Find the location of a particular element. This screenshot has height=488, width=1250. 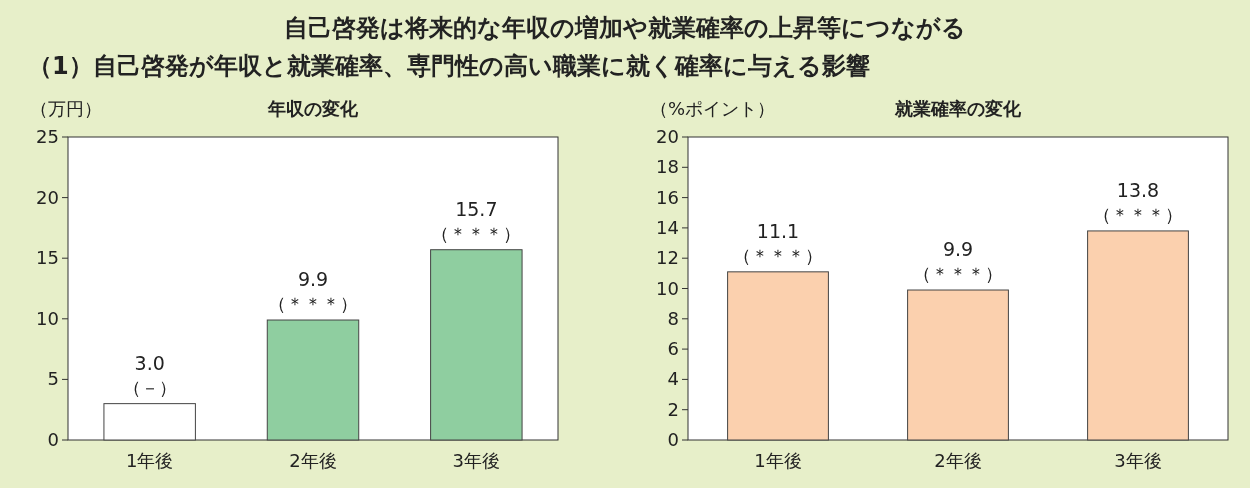

y-tick-label: 8 is located at coordinates (673, 318).